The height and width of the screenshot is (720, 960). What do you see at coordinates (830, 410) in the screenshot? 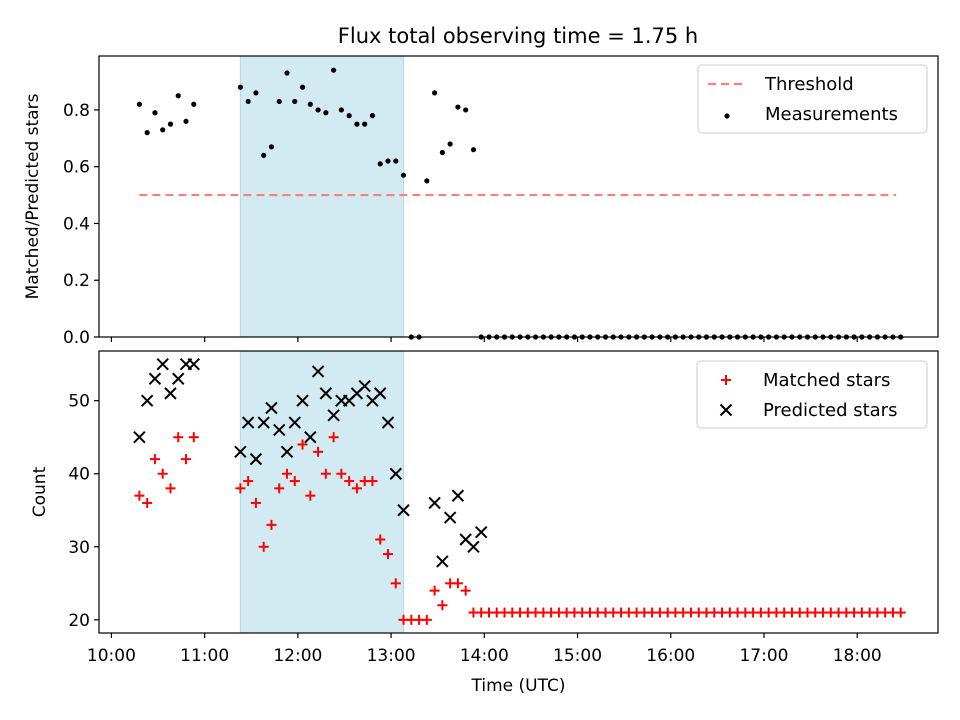
I see `legend-predicted-label: Predicted stars` at bounding box center [830, 410].